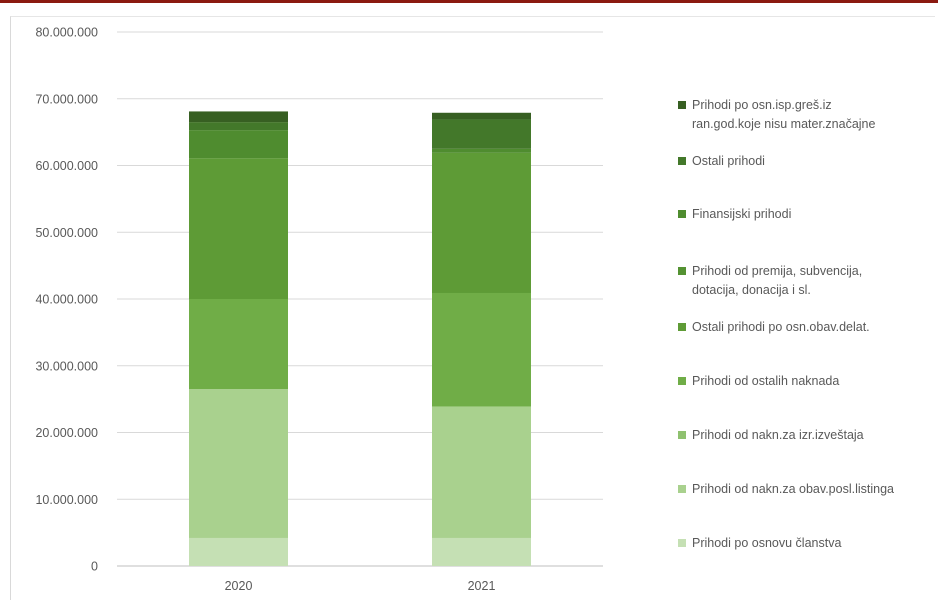 This screenshot has height=600, width=938. What do you see at coordinates (778, 435) in the screenshot?
I see `legend-label: Prihodi od nakn.za izr.izveštaja` at bounding box center [778, 435].